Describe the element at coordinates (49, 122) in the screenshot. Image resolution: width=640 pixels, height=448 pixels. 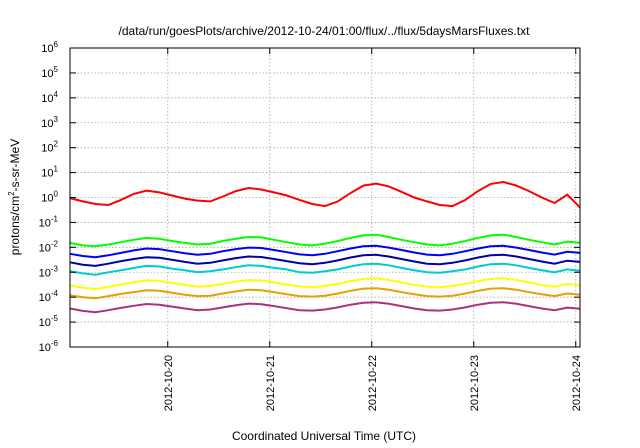
I see `y-tick-label: 10³` at that location.